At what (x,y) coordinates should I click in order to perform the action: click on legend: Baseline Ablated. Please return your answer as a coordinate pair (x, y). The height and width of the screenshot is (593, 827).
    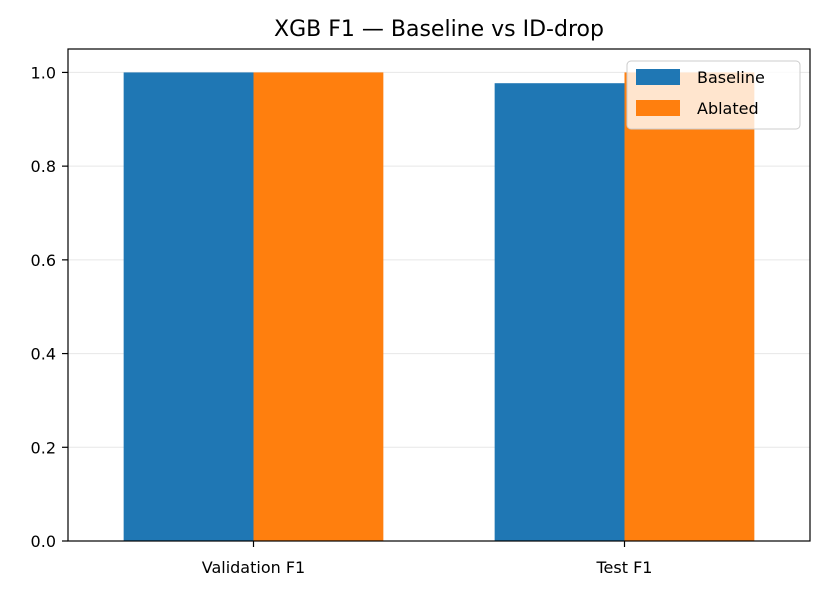
    Looking at the image, I should click on (713, 95).